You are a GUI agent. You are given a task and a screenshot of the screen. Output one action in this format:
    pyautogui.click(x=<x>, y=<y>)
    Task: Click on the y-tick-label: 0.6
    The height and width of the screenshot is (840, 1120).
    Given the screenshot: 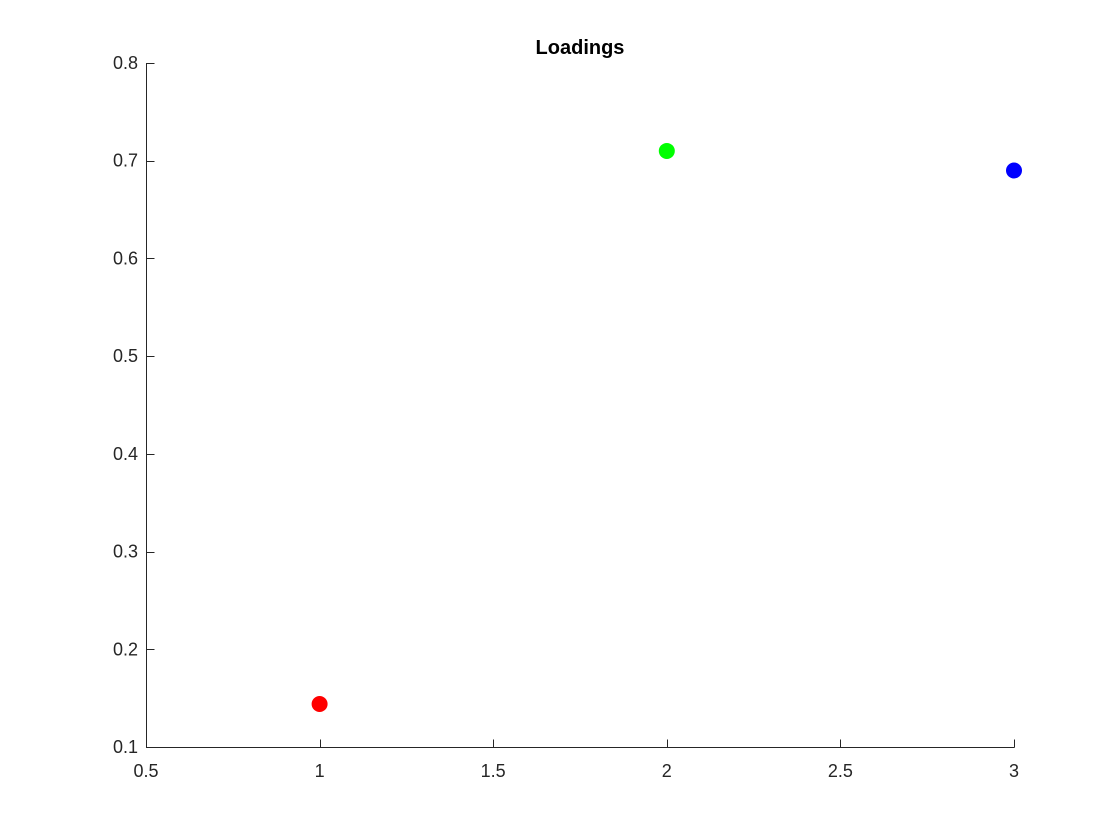 What is the action you would take?
    pyautogui.click(x=125, y=258)
    